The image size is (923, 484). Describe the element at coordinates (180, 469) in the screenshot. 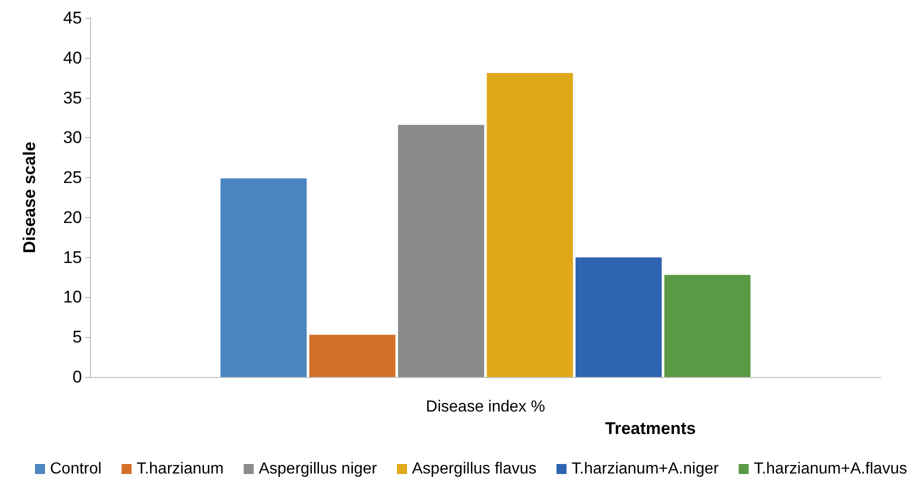

I see `legend-label: T.harzianum` at that location.